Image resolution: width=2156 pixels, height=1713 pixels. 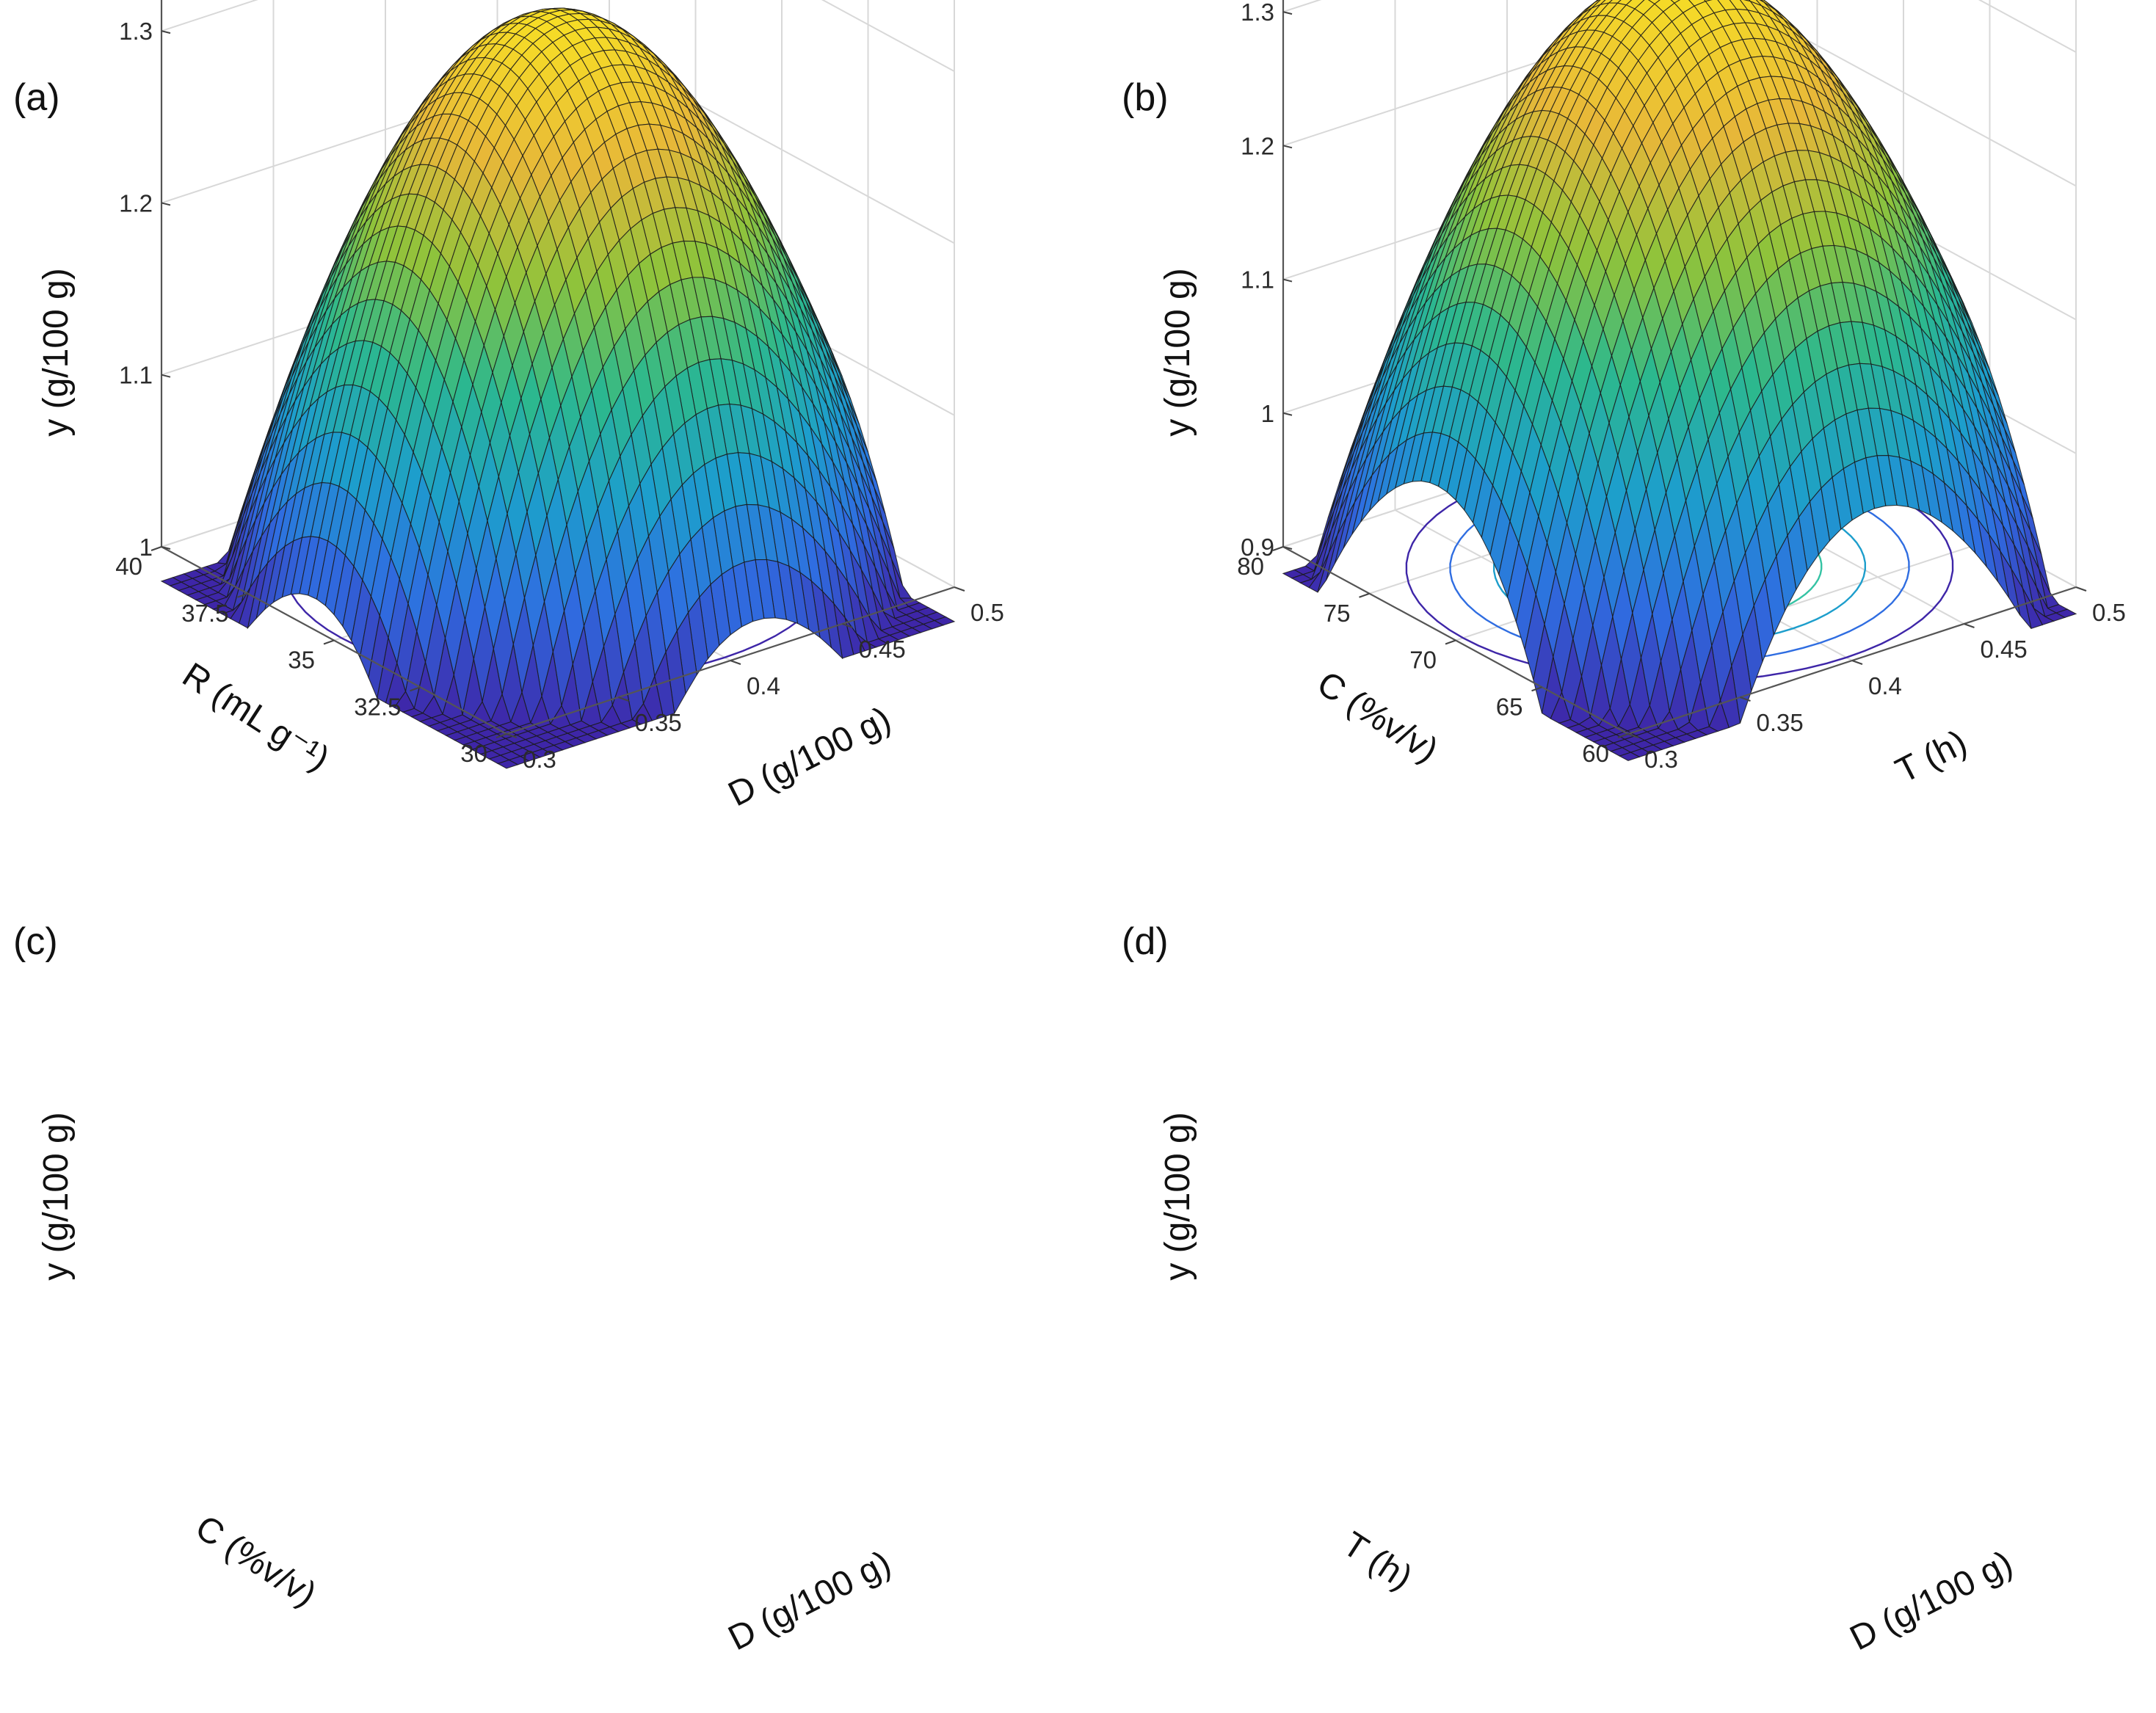 I want to click on panel-label: (c), so click(x=35, y=941).